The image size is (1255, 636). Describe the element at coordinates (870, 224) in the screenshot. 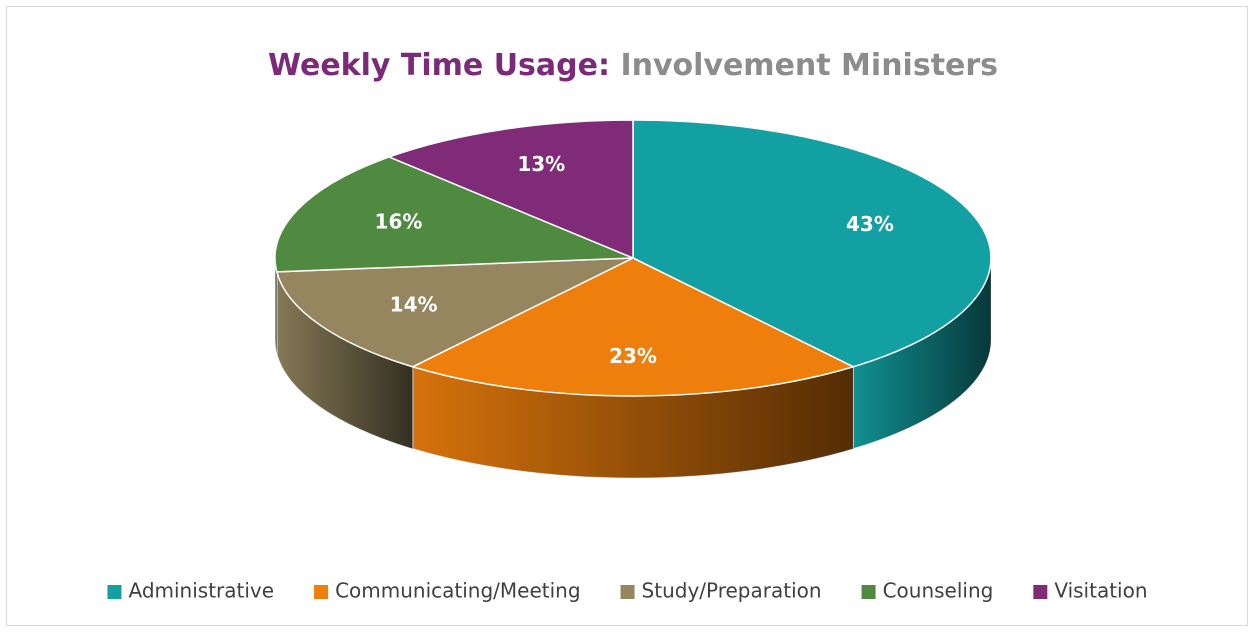

I see `data-label: 43%` at that location.